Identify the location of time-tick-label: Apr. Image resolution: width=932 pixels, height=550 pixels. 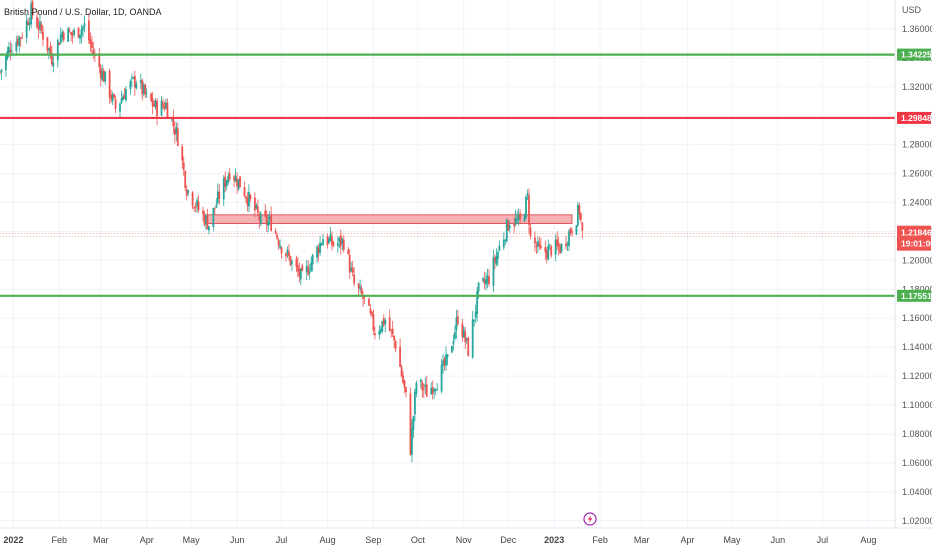
(147, 540).